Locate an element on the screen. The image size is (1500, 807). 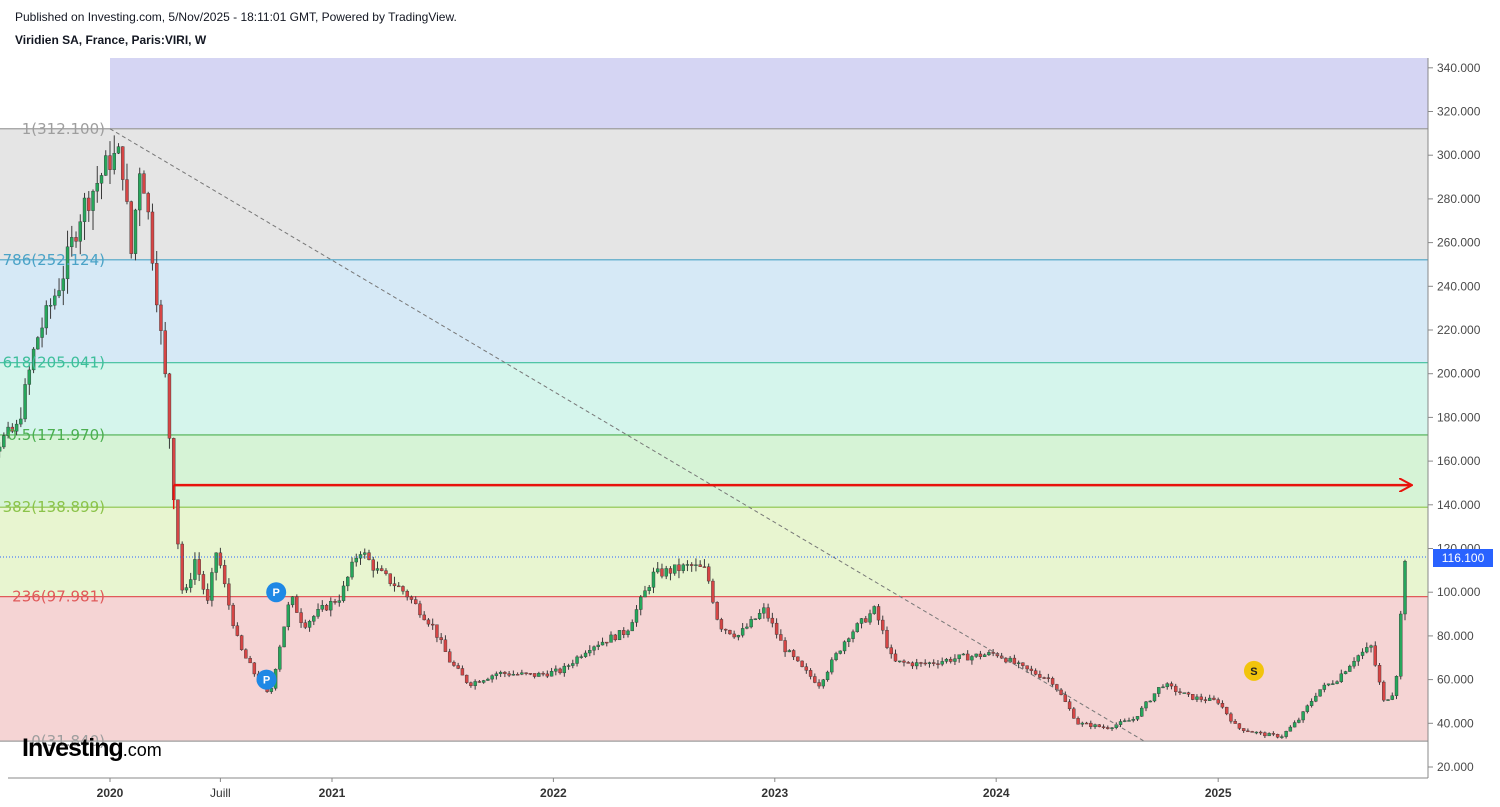
y-tick-label: 320.000 is located at coordinates (1459, 112).